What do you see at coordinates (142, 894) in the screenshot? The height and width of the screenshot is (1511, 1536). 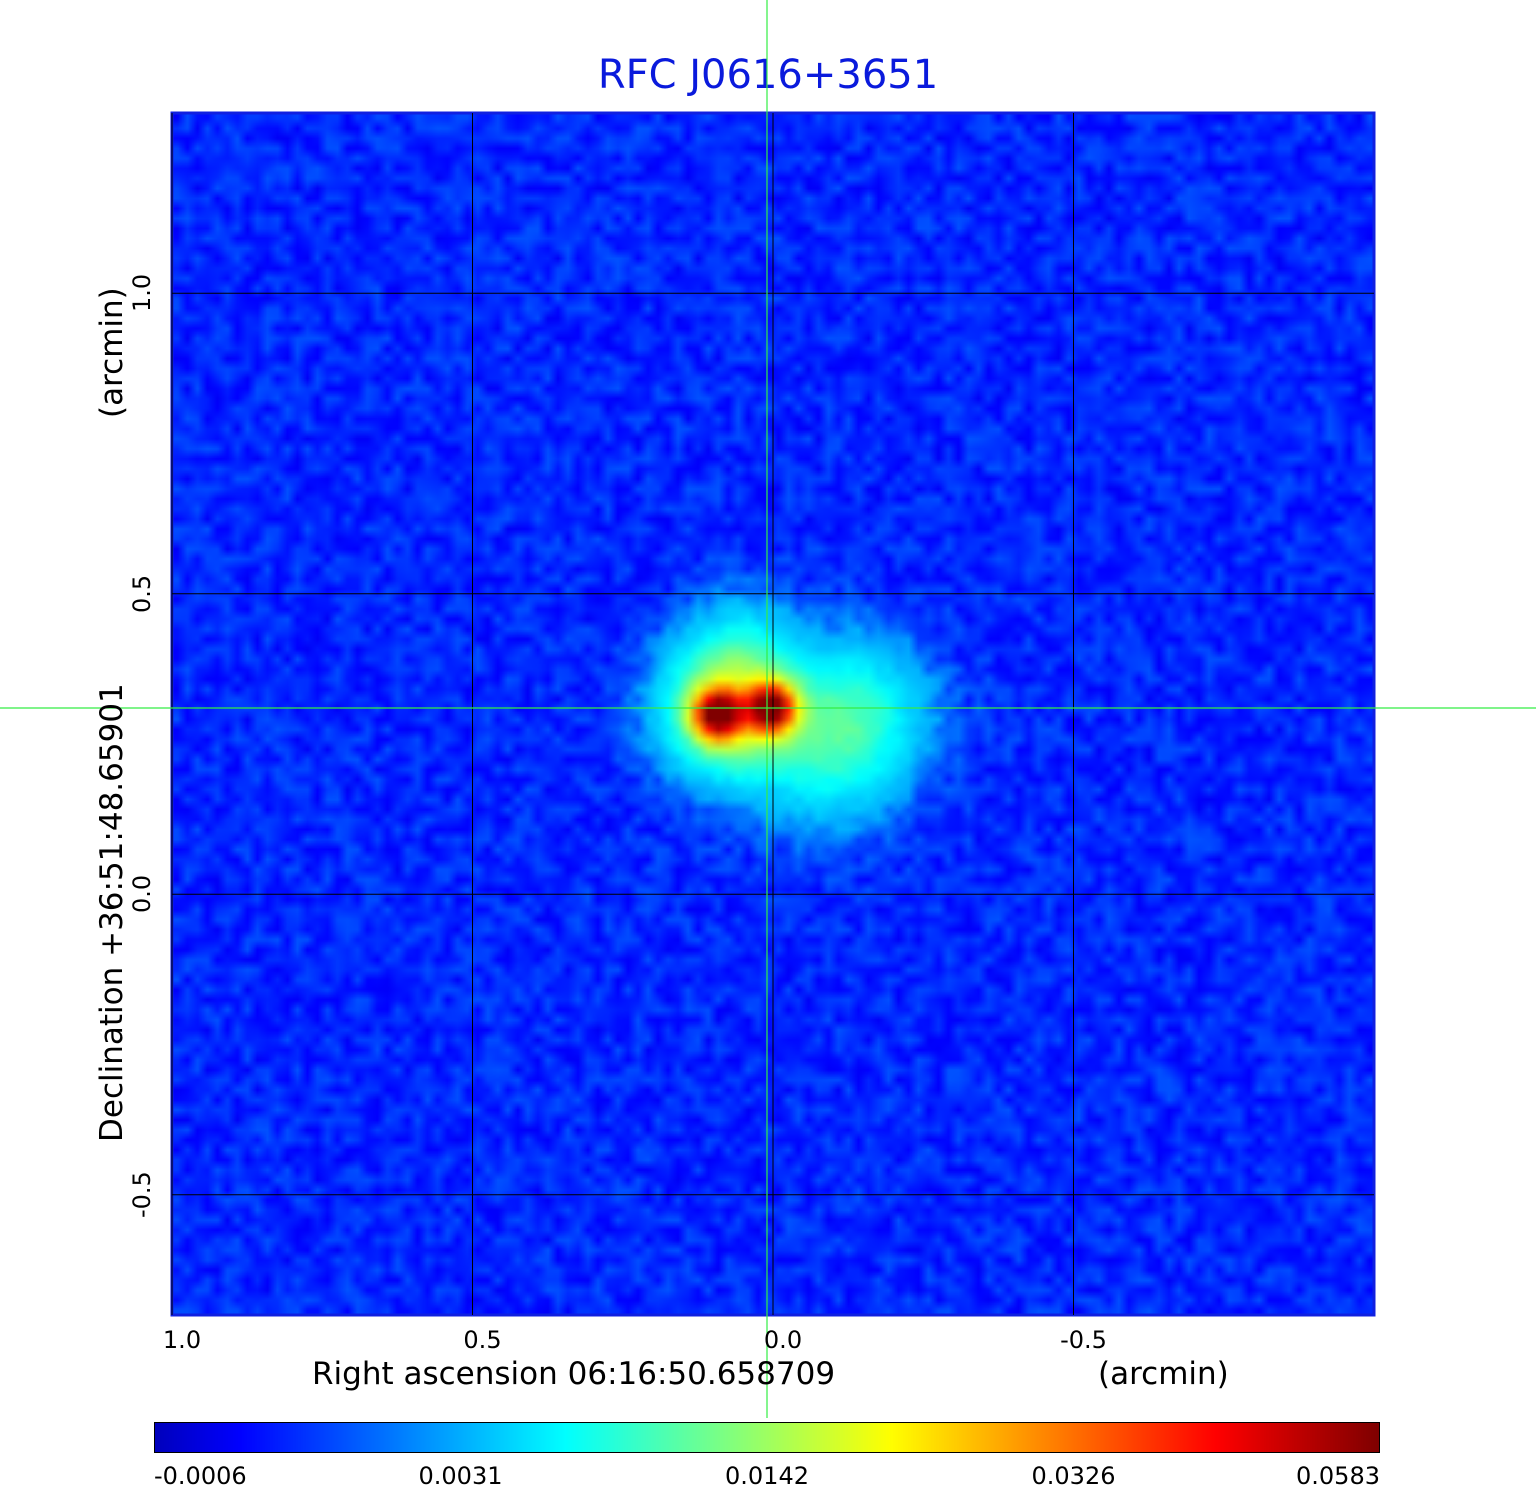 I see `y-tick-label: 0.0` at bounding box center [142, 894].